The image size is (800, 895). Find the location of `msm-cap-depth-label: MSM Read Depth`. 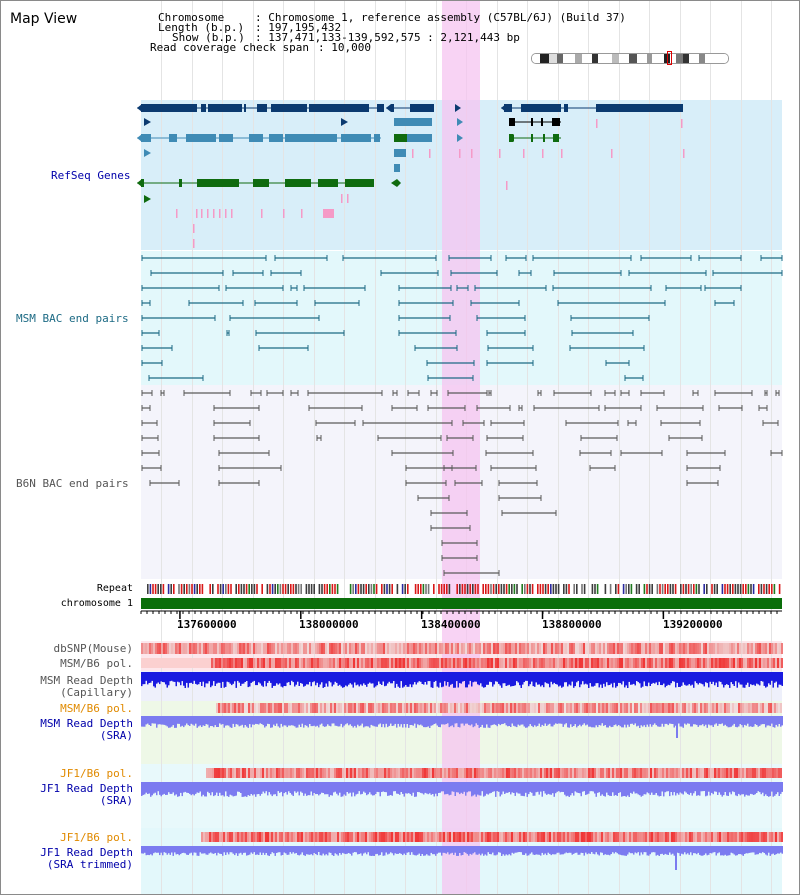

msm-cap-depth-label: MSM Read Depth is located at coordinates (86, 680).